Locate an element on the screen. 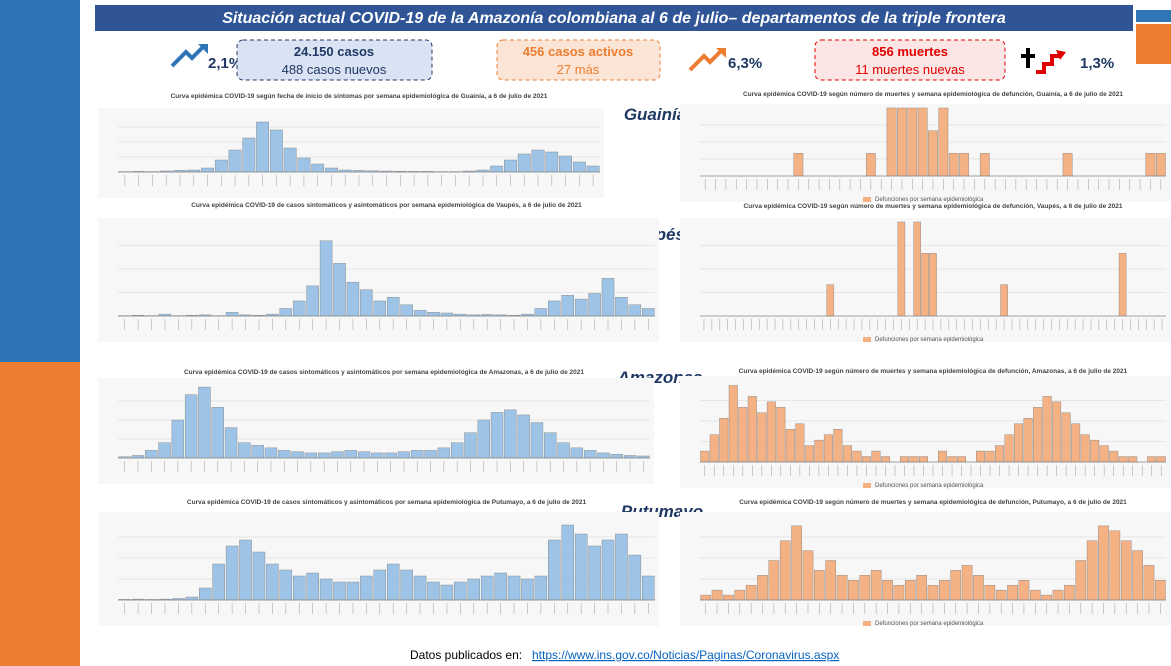 The image size is (1171, 666). cases-box is located at coordinates (334, 60).